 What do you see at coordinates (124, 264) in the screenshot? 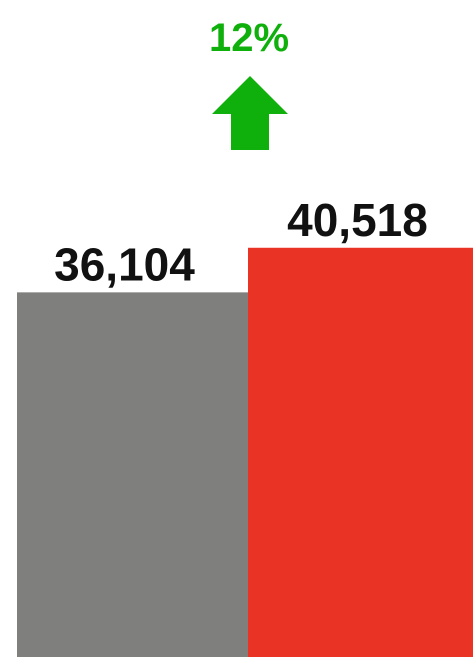
I see `bar-value-label-1: 36,104` at bounding box center [124, 264].